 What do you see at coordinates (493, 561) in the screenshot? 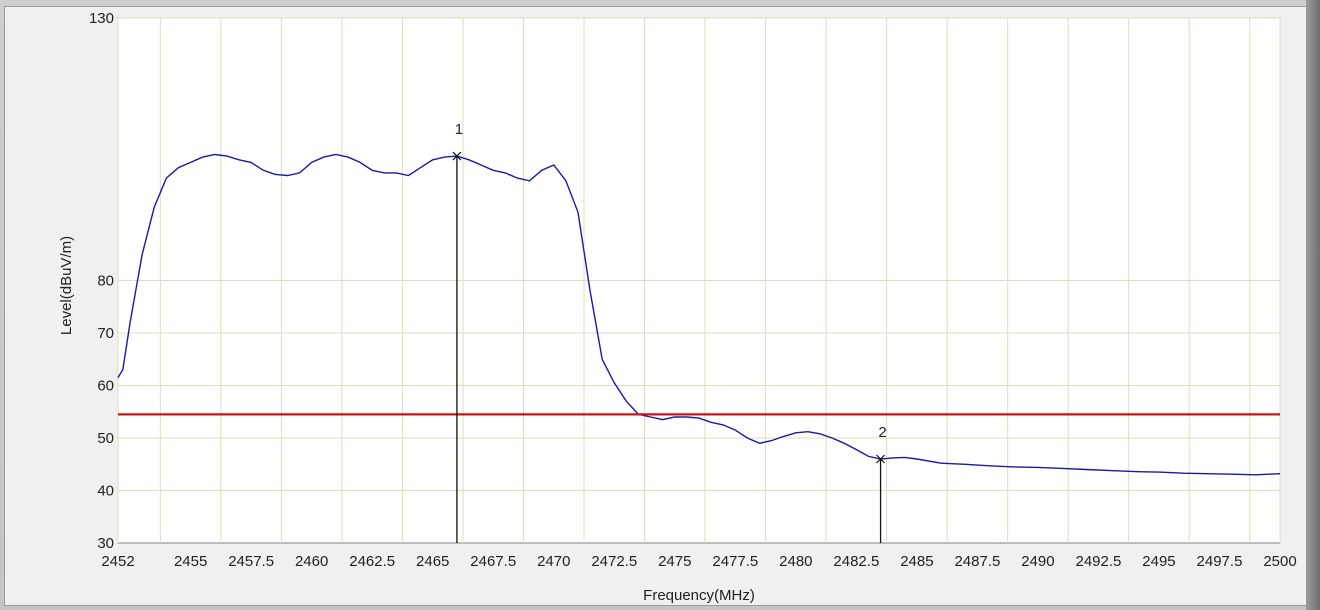
I see `x-tick-label: 2467.5` at bounding box center [493, 561].